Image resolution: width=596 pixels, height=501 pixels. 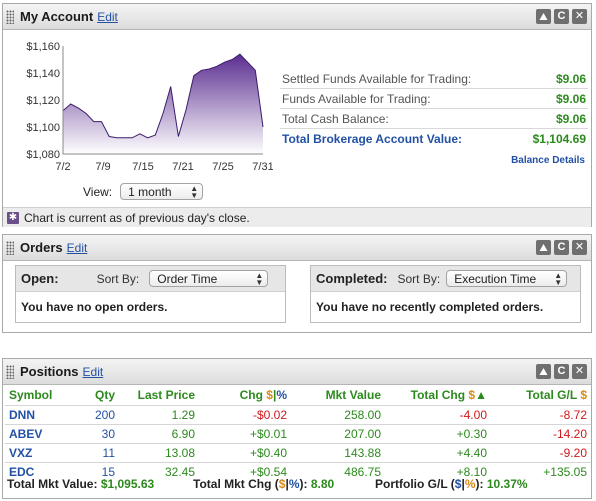 I want to click on view-range-select: 1 month ▲ ▼, so click(x=162, y=191).